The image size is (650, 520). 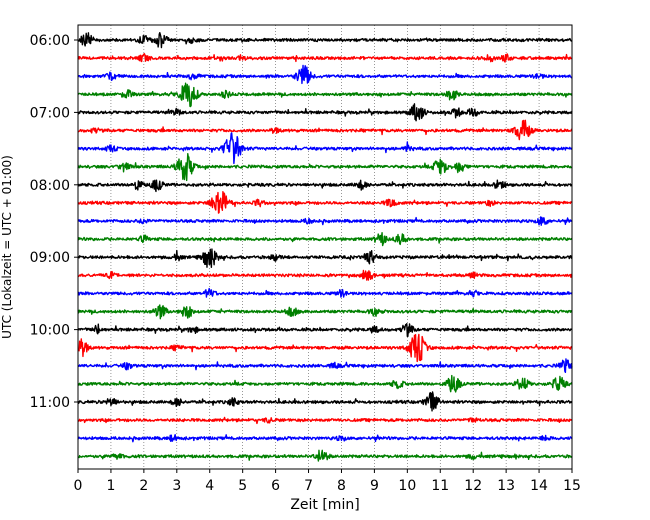 I want to click on x-tick-label: 4, so click(x=209, y=486).